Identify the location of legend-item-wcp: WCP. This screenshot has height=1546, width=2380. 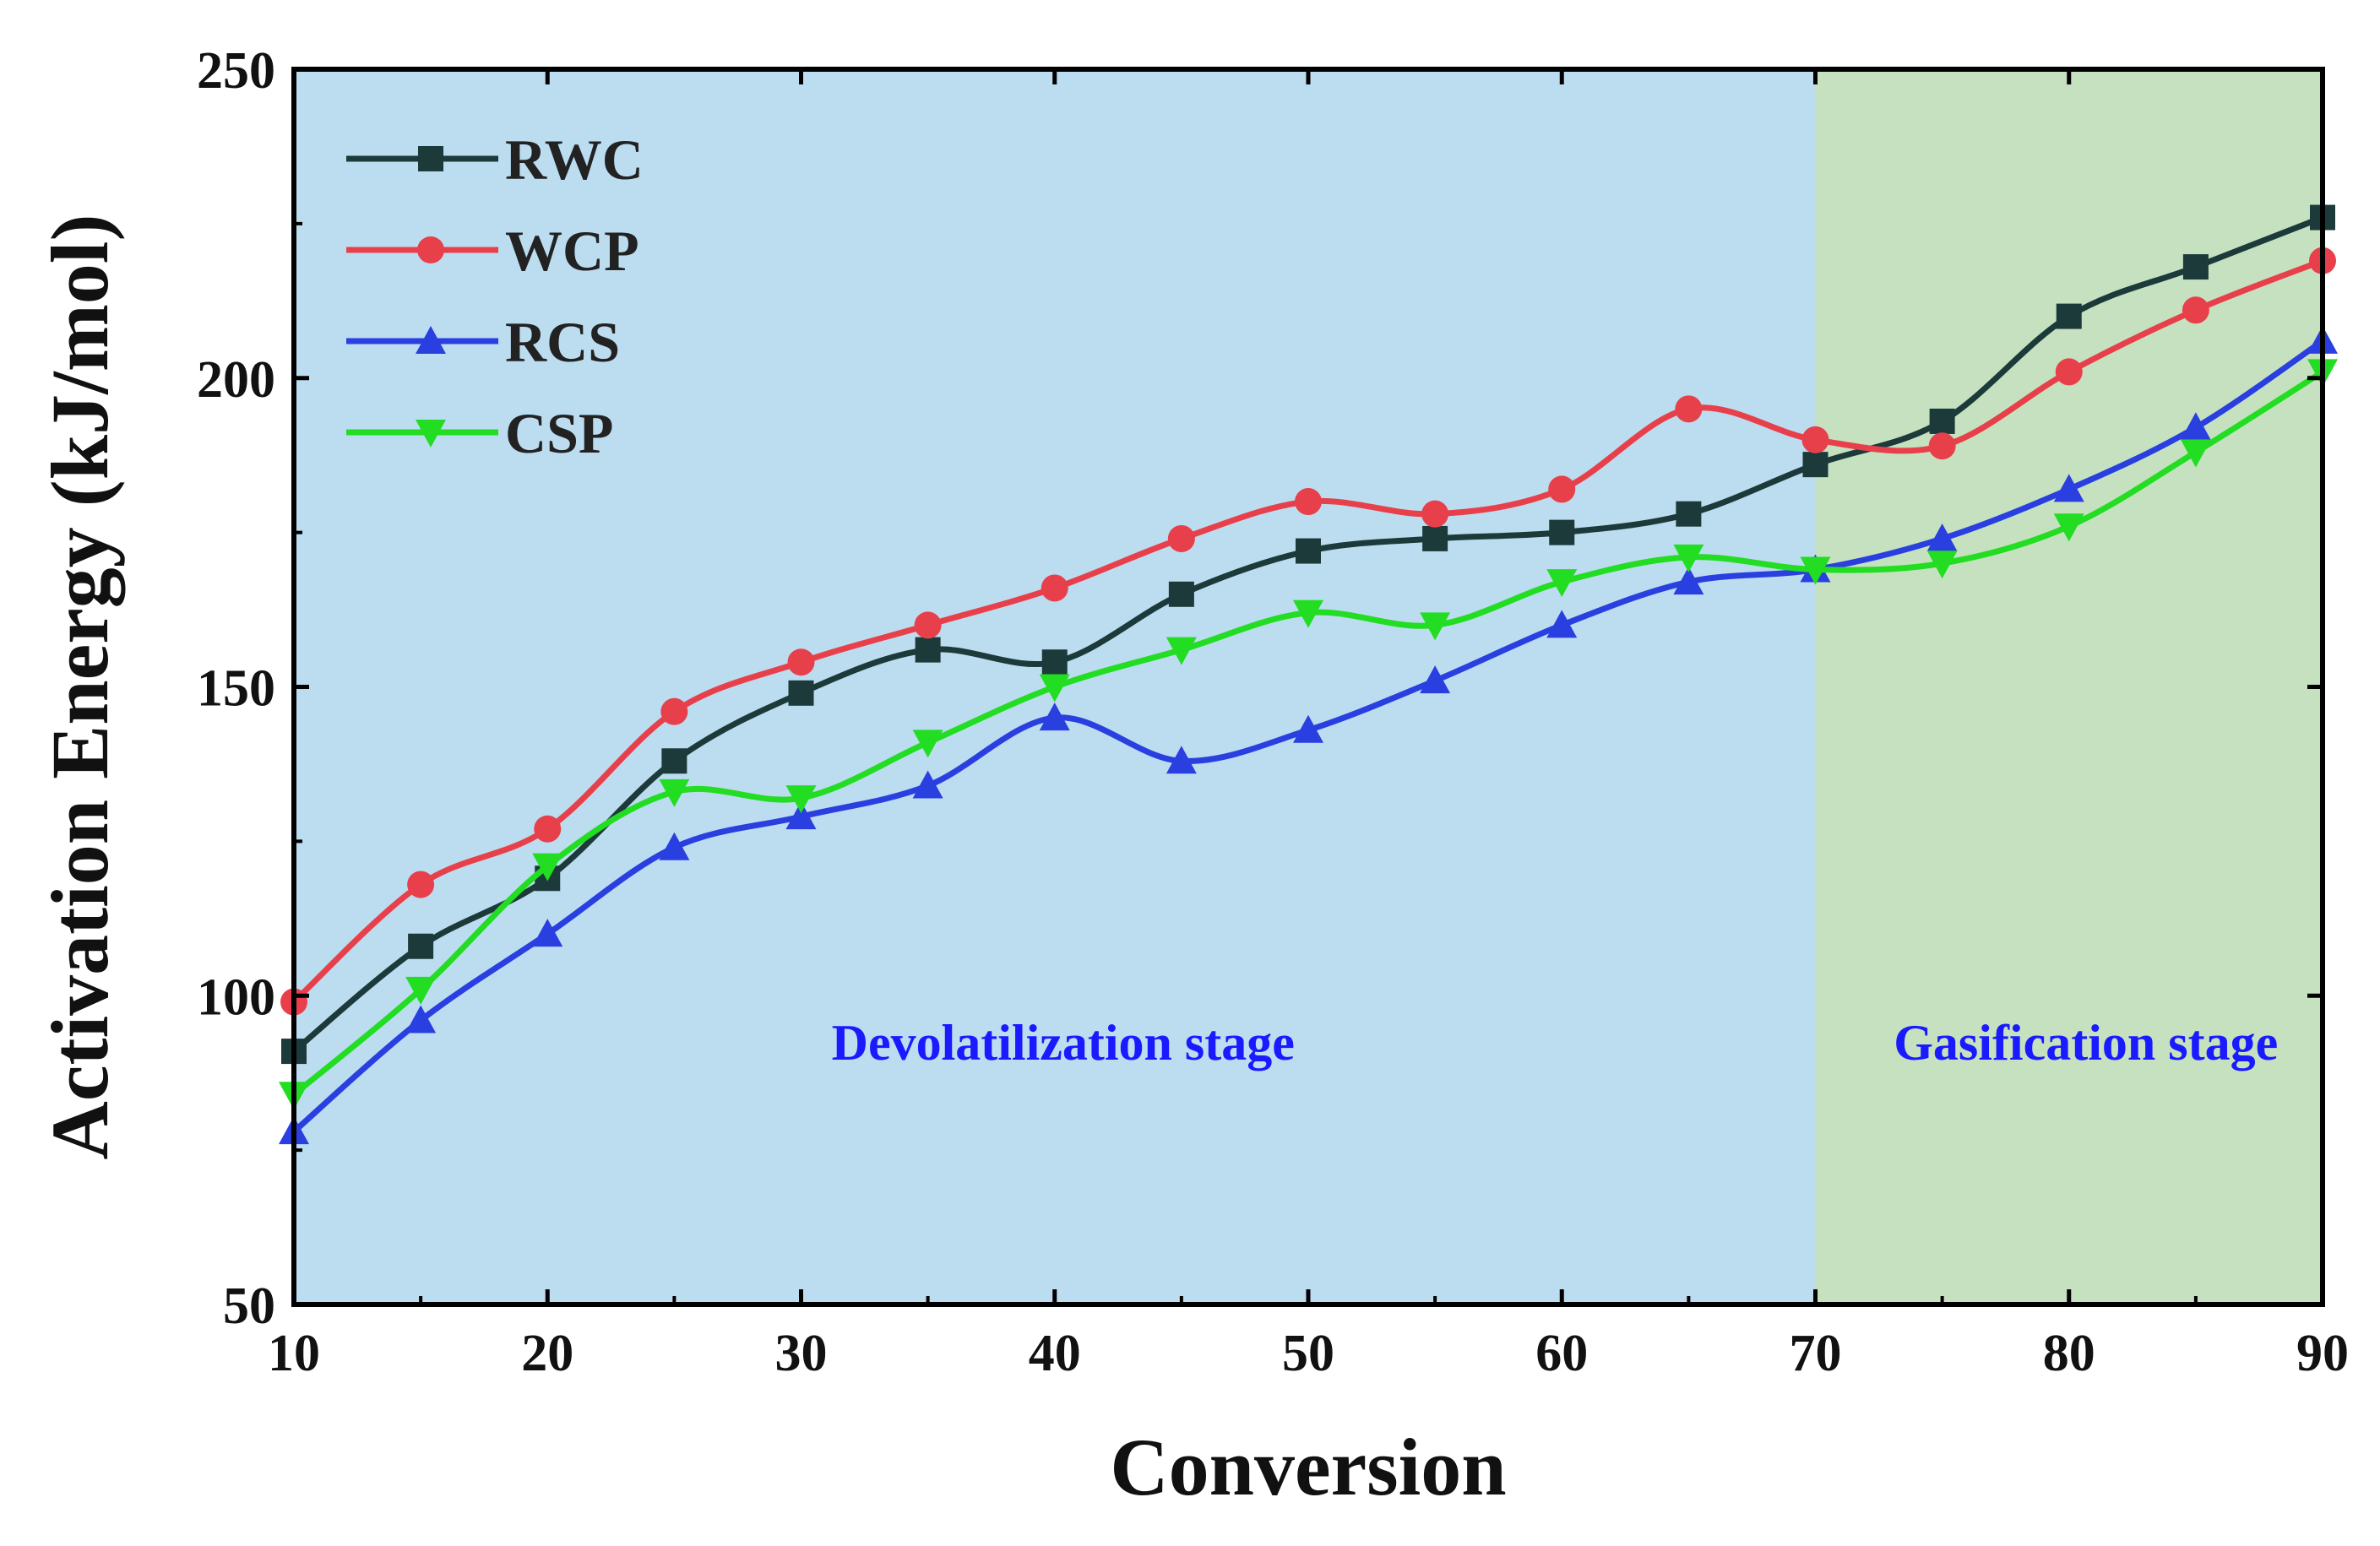
(492, 251).